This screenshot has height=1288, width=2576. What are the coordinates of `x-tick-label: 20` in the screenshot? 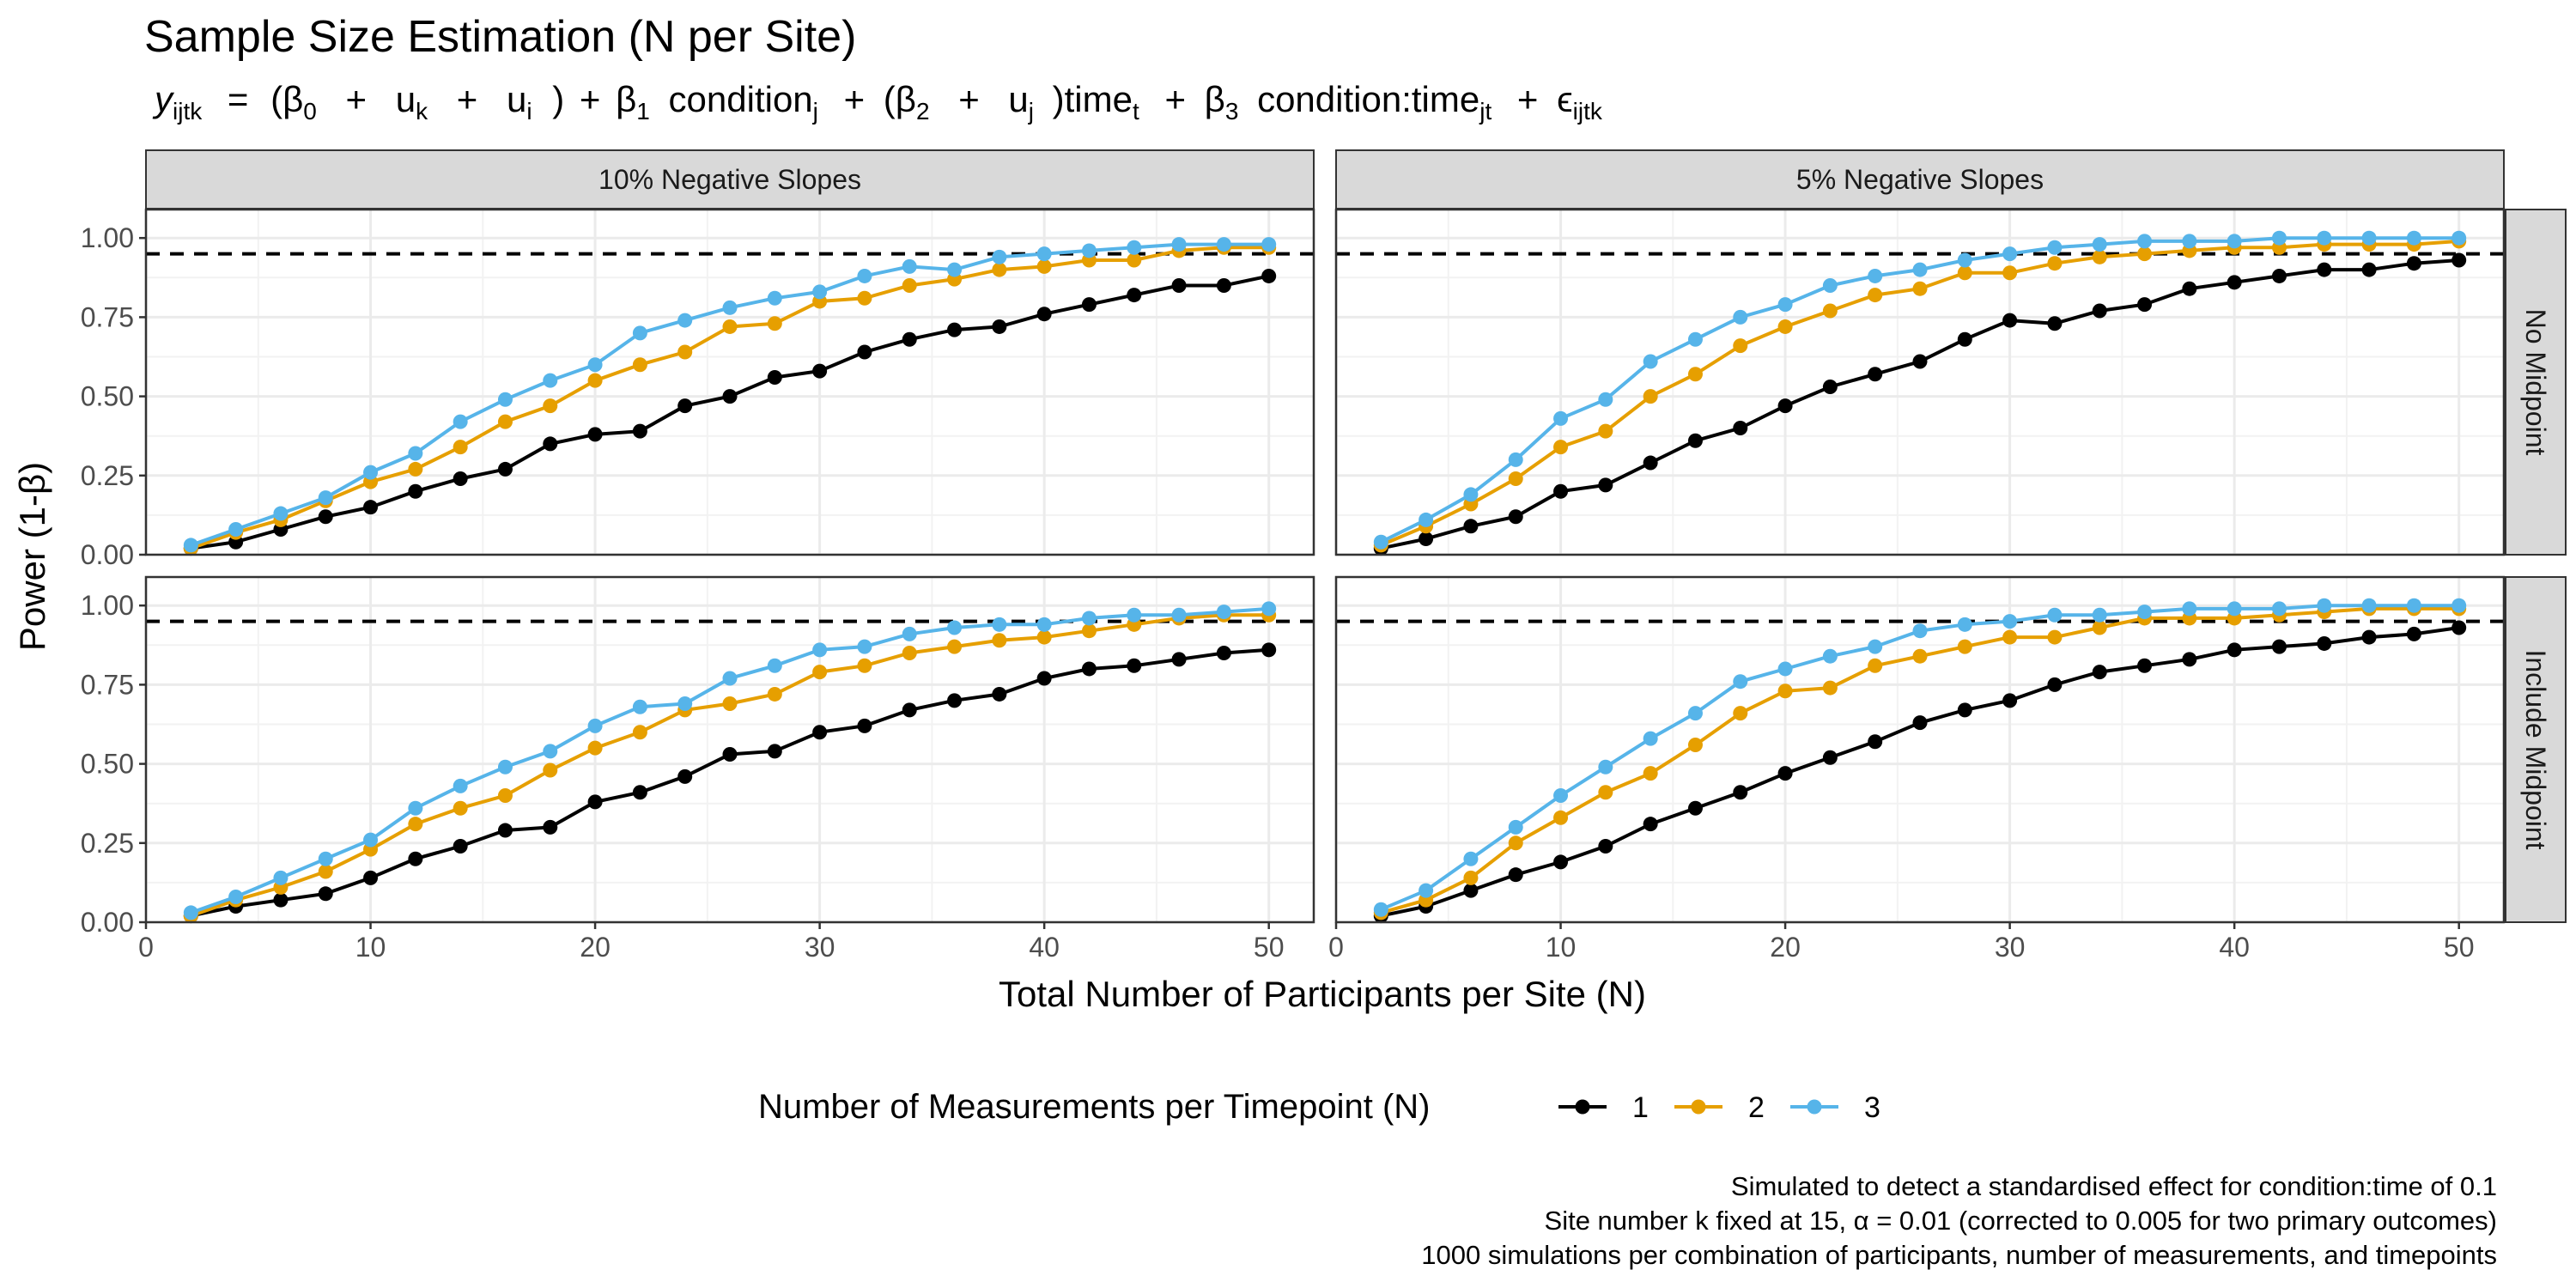 It's located at (596, 947).